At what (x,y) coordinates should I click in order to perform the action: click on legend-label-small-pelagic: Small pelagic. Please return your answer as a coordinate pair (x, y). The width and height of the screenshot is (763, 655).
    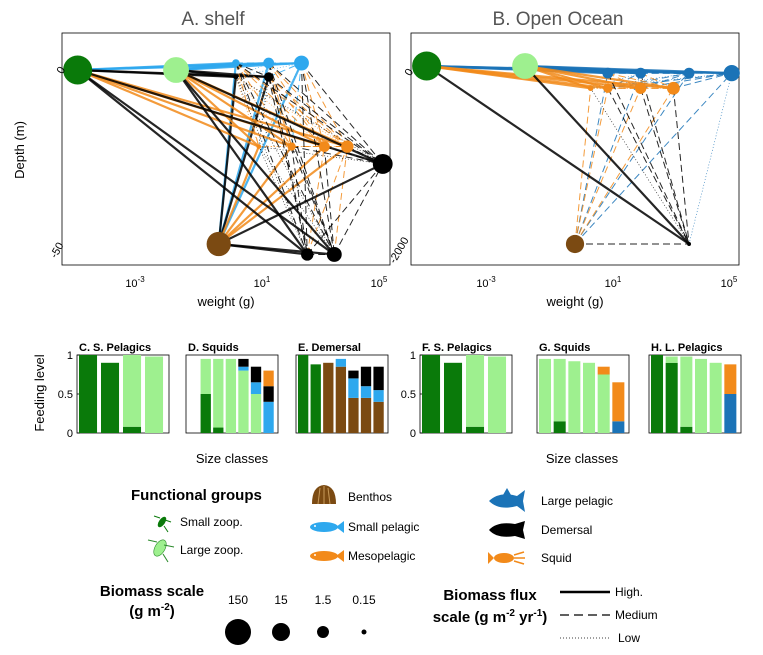
    Looking at the image, I should click on (383, 527).